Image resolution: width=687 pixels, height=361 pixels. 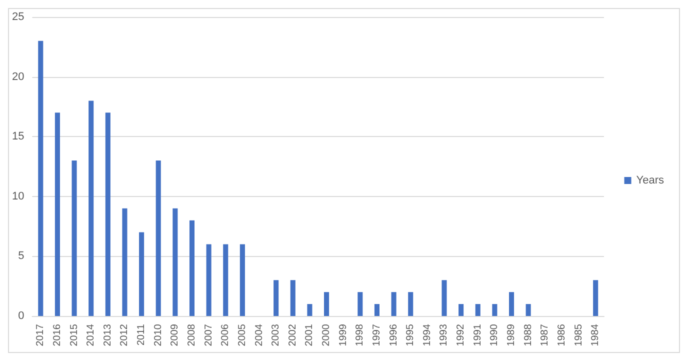 I want to click on x-tick-label: 1994, so click(x=427, y=335).